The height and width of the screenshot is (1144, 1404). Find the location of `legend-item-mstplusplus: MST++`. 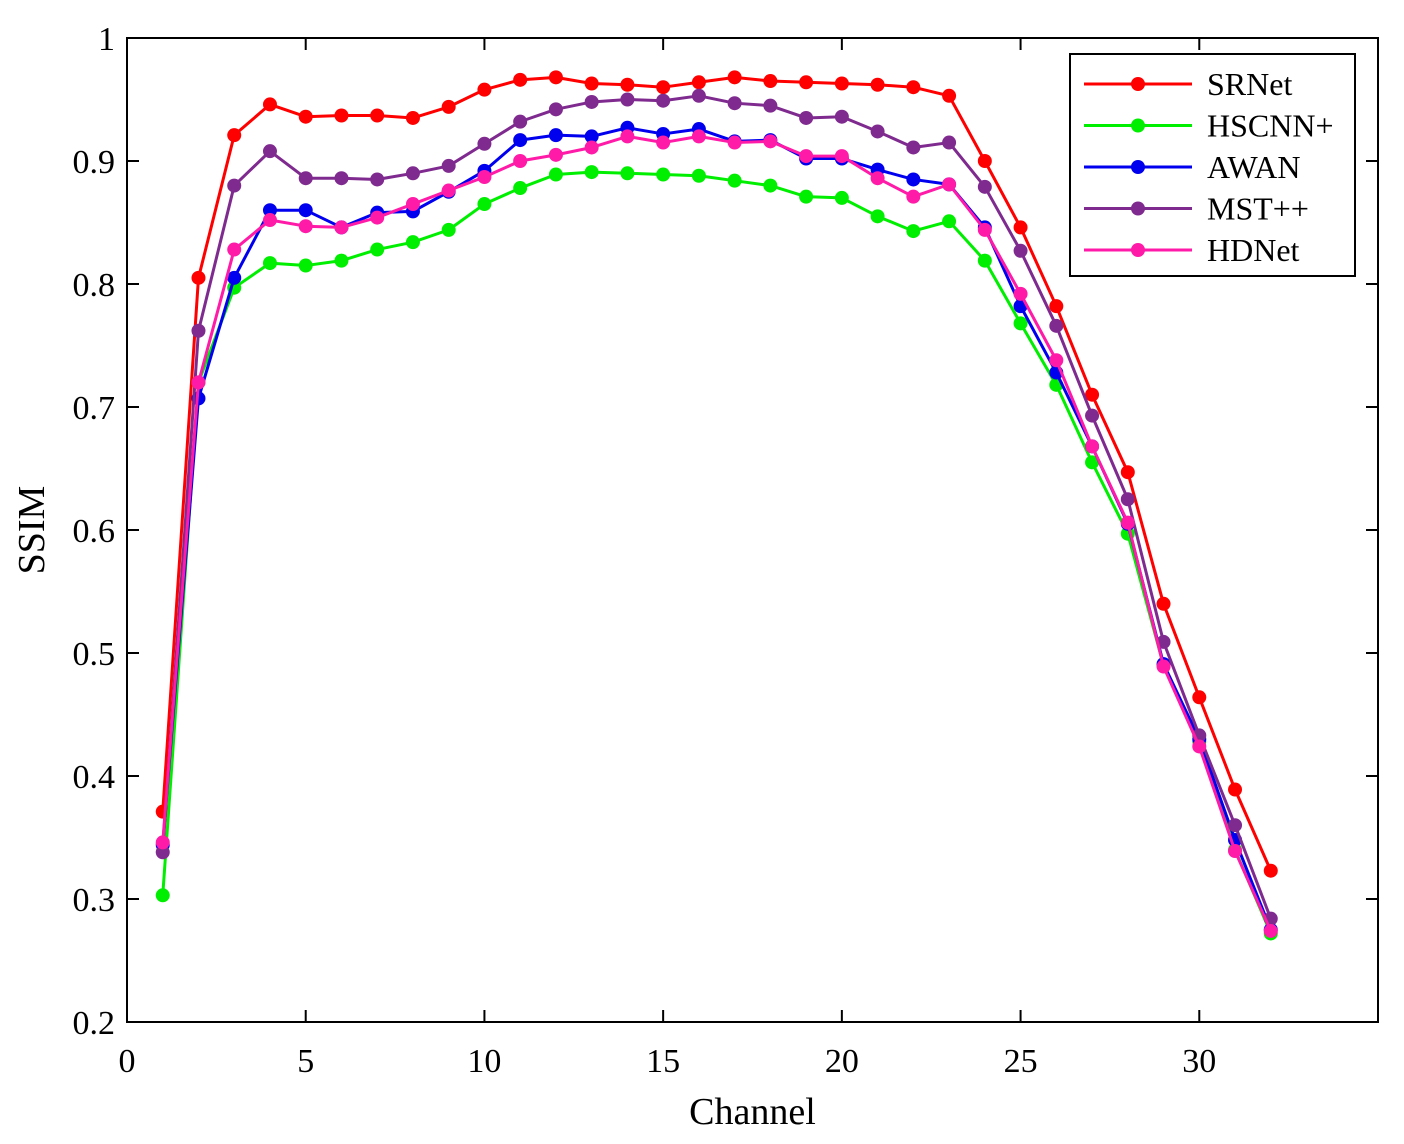

legend-item-mstplusplus: MST++ is located at coordinates (1196, 209).